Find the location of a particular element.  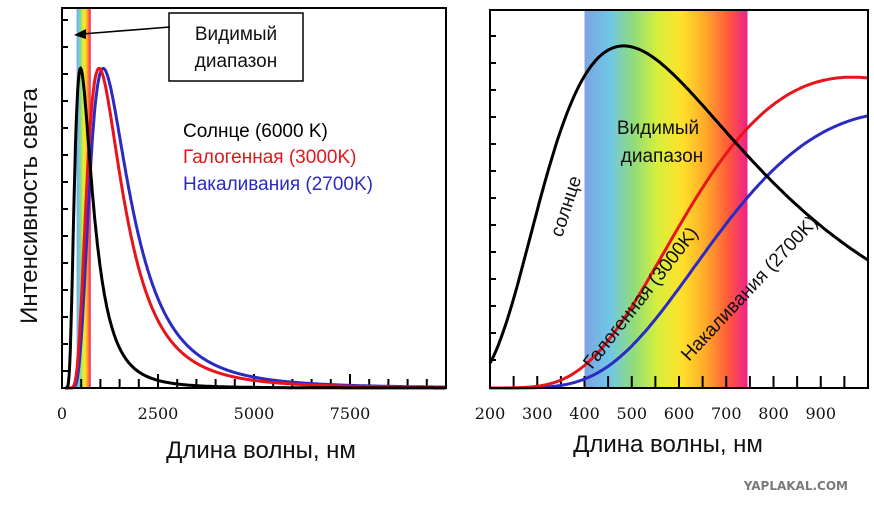

annotation-arrowhead is located at coordinates (80, 34).